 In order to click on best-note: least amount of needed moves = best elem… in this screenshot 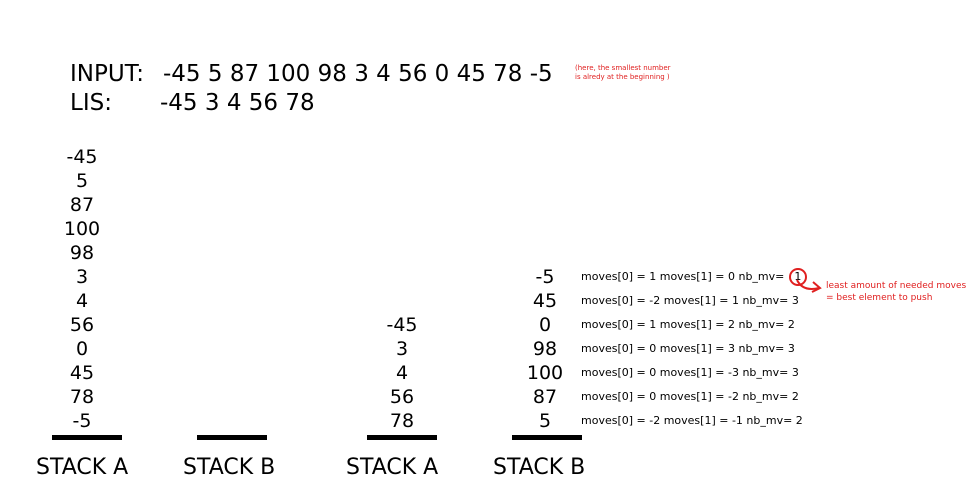, I will do `click(896, 292)`.